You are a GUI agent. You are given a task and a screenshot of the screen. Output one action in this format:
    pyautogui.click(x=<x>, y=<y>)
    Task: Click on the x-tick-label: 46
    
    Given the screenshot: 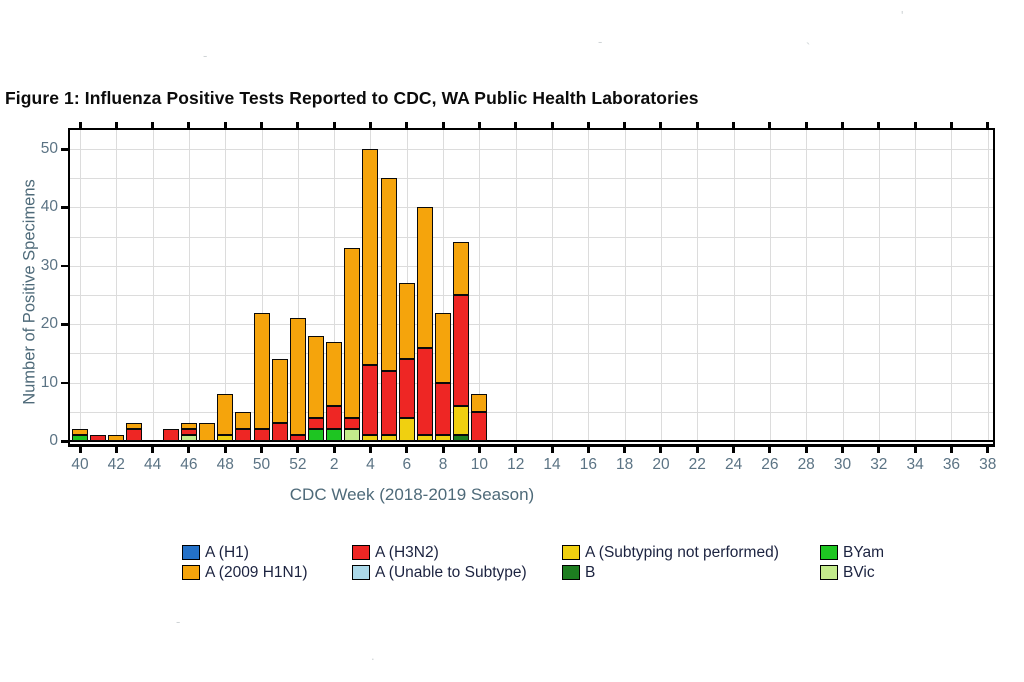 What is the action you would take?
    pyautogui.click(x=189, y=464)
    